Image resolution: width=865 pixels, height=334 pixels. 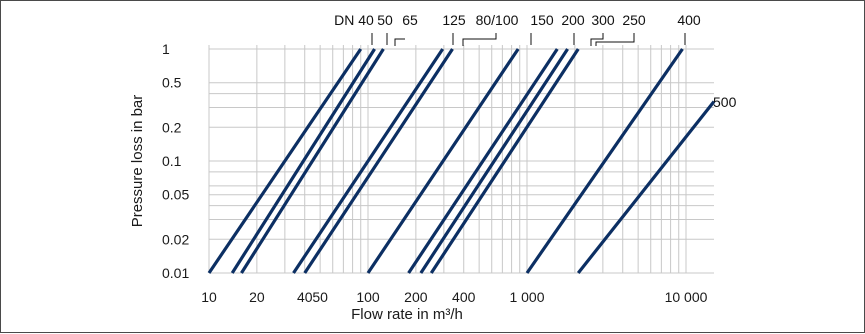 I want to click on y-axis-label: Pressure loss in bar, so click(x=137, y=161).